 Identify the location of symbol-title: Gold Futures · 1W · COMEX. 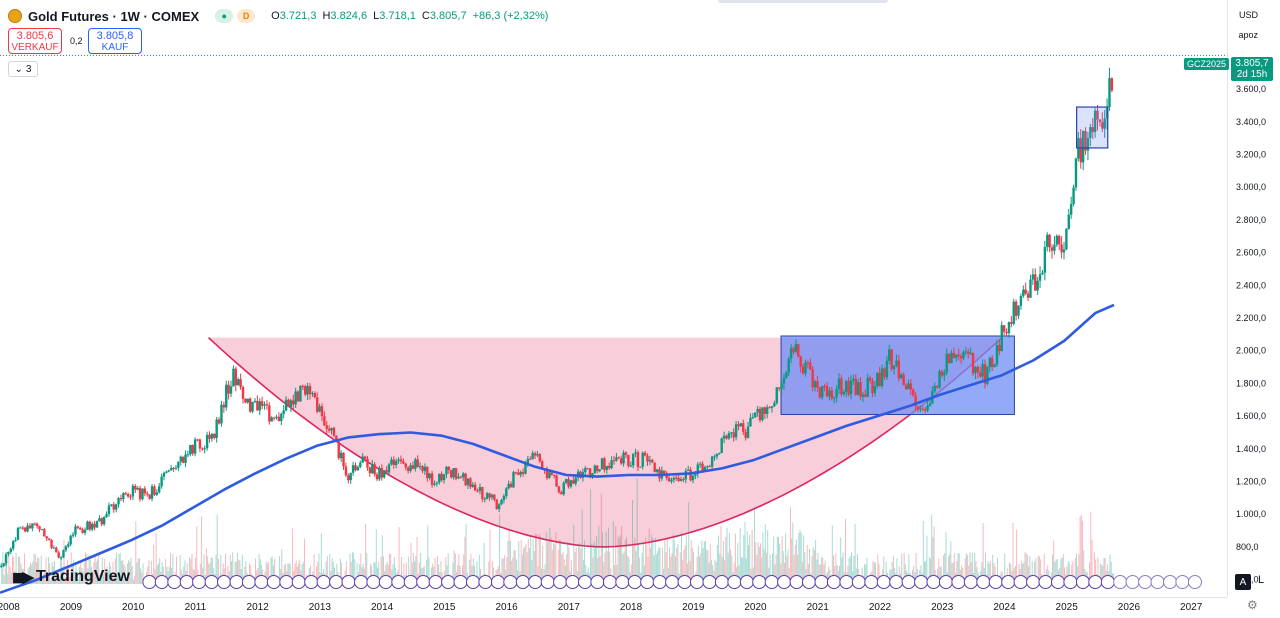
(114, 16).